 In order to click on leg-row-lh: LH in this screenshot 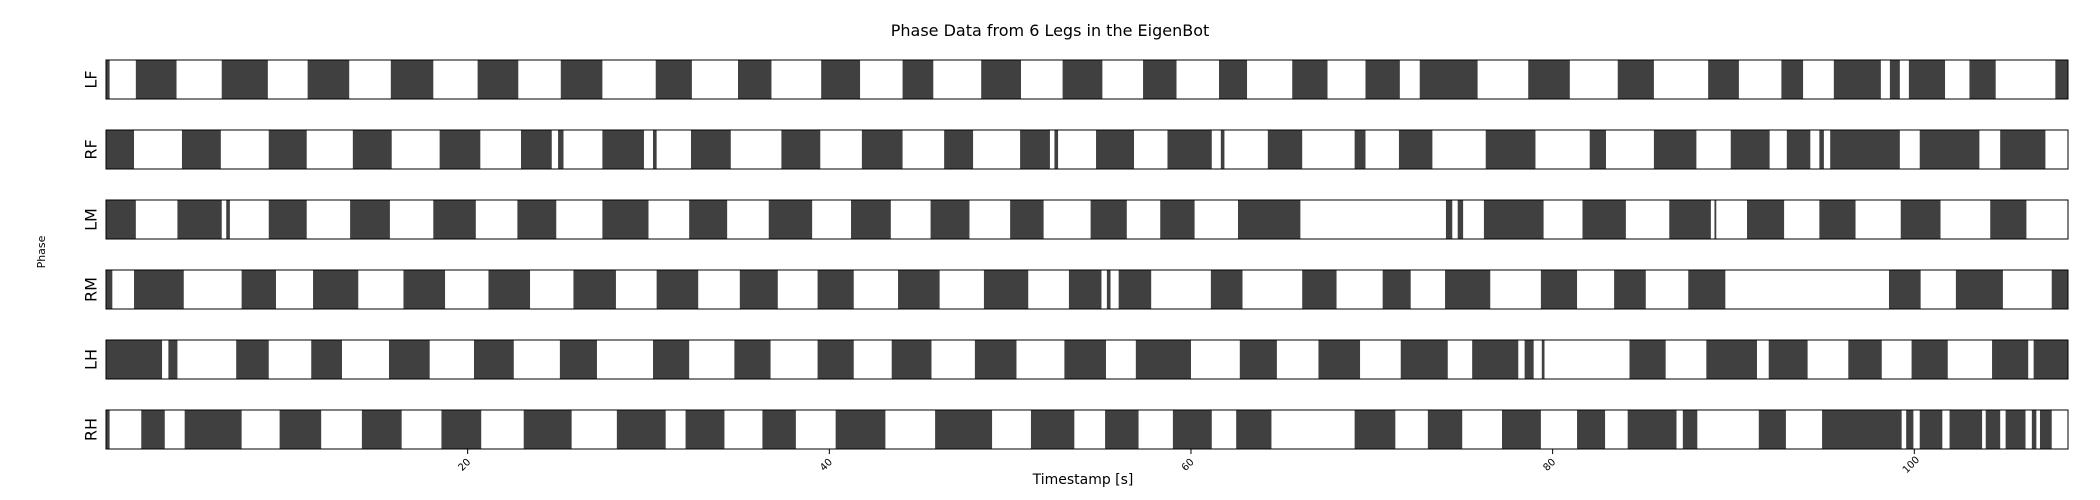, I will do `click(1075, 359)`.